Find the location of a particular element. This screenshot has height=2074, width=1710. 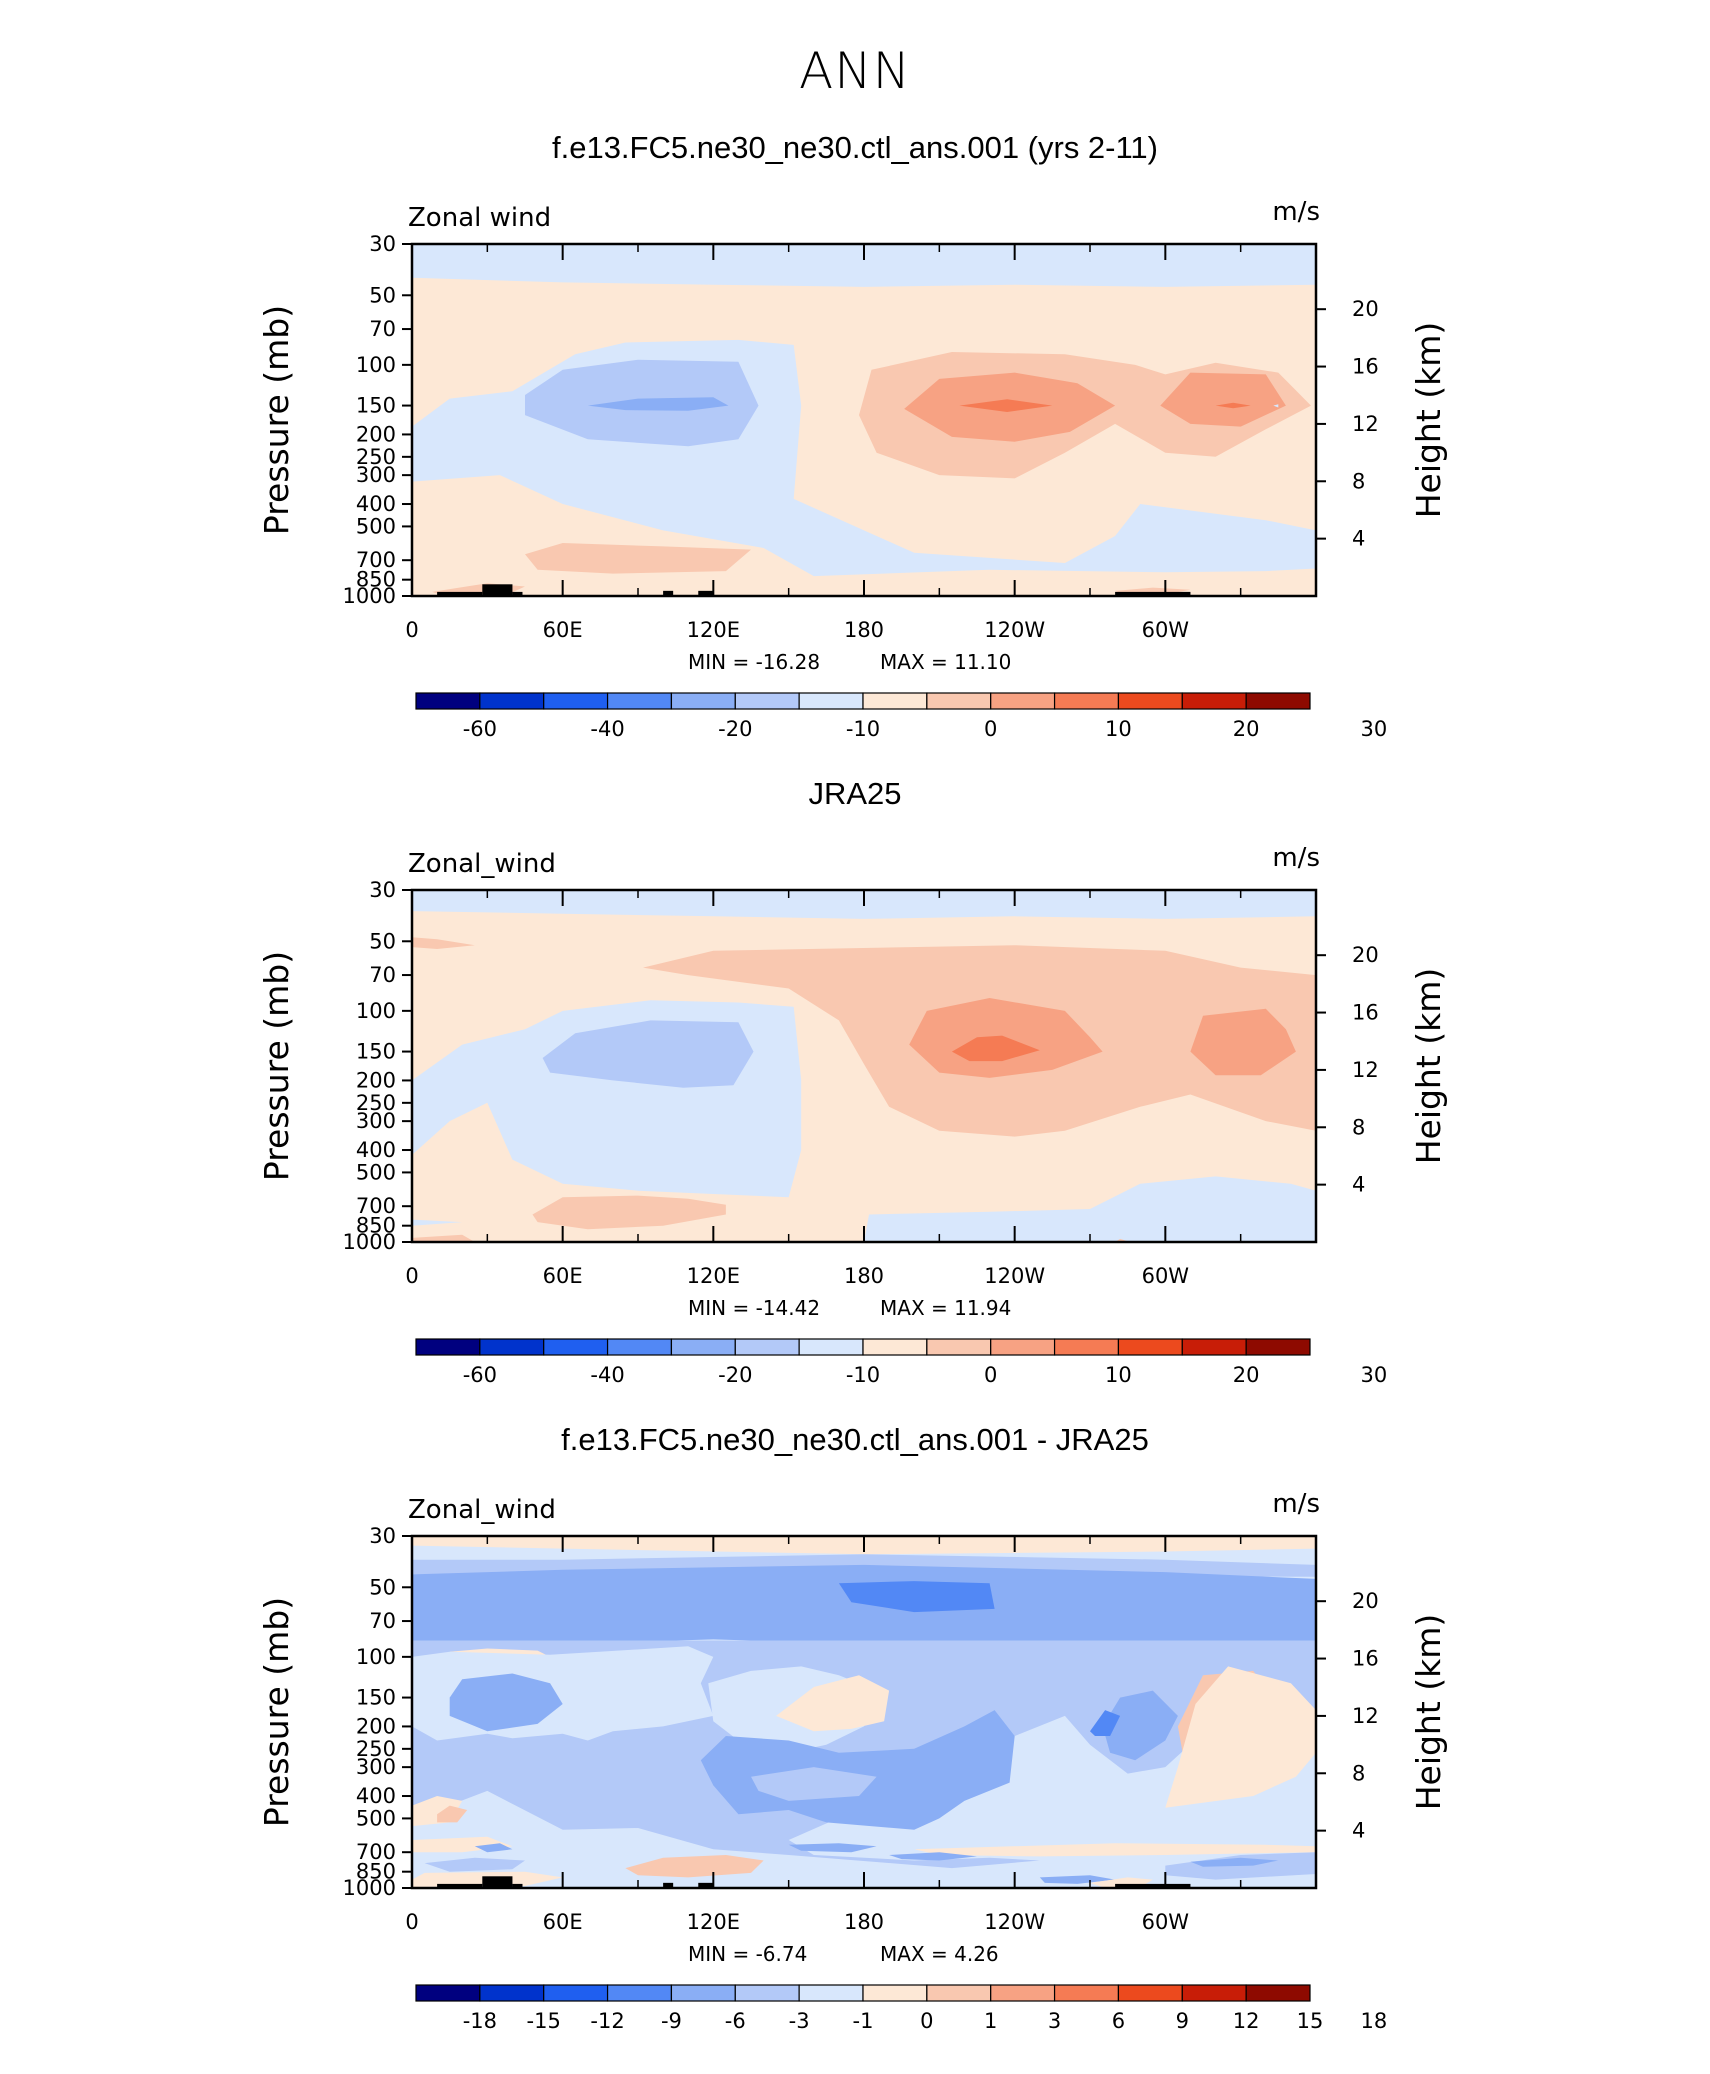

colorbar-label: 10 is located at coordinates (1118, 1375).